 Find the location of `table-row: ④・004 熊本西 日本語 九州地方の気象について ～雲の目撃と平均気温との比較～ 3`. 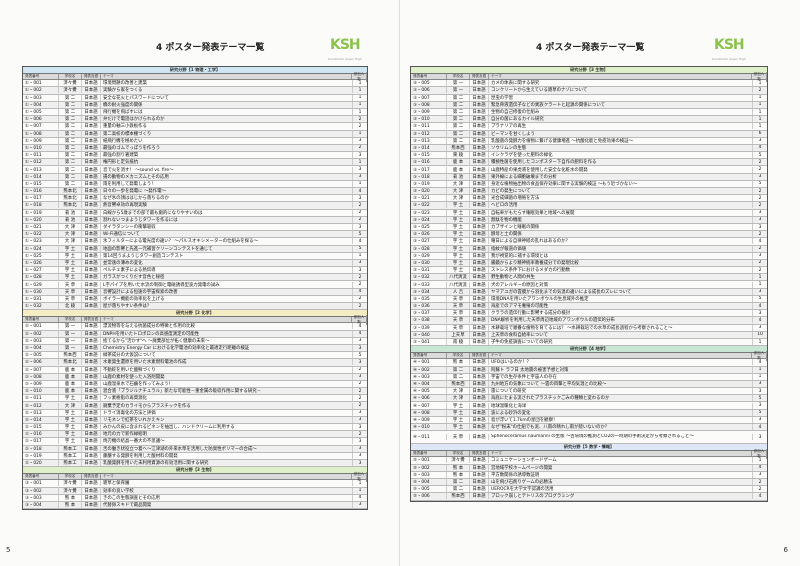

table-row: ④・004 熊本西 日本語 九州地方の気象について ～雲の目撃と平均気温との比較～ 3 is located at coordinates (589, 384).